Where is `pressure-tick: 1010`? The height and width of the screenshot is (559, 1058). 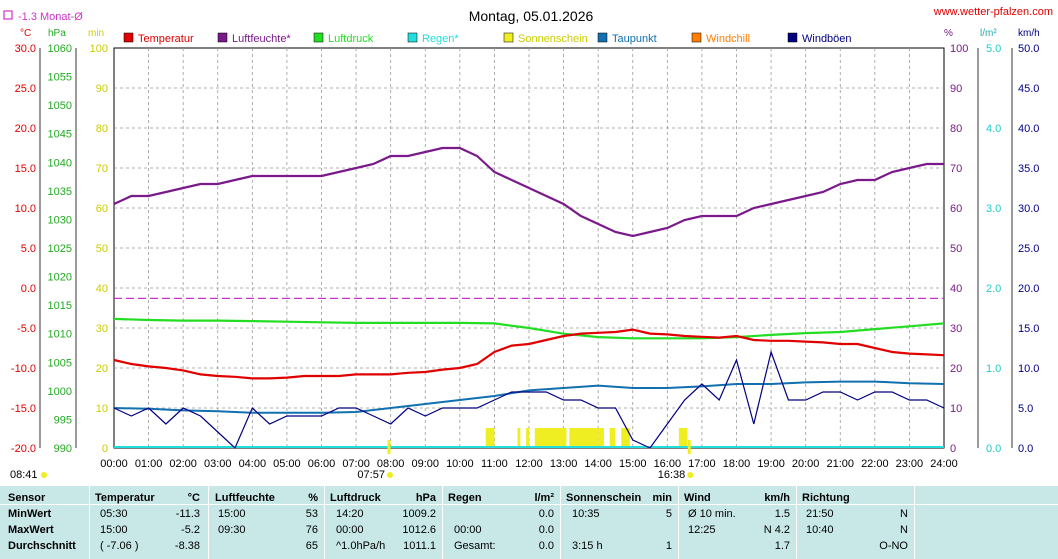 pressure-tick: 1010 is located at coordinates (60, 335).